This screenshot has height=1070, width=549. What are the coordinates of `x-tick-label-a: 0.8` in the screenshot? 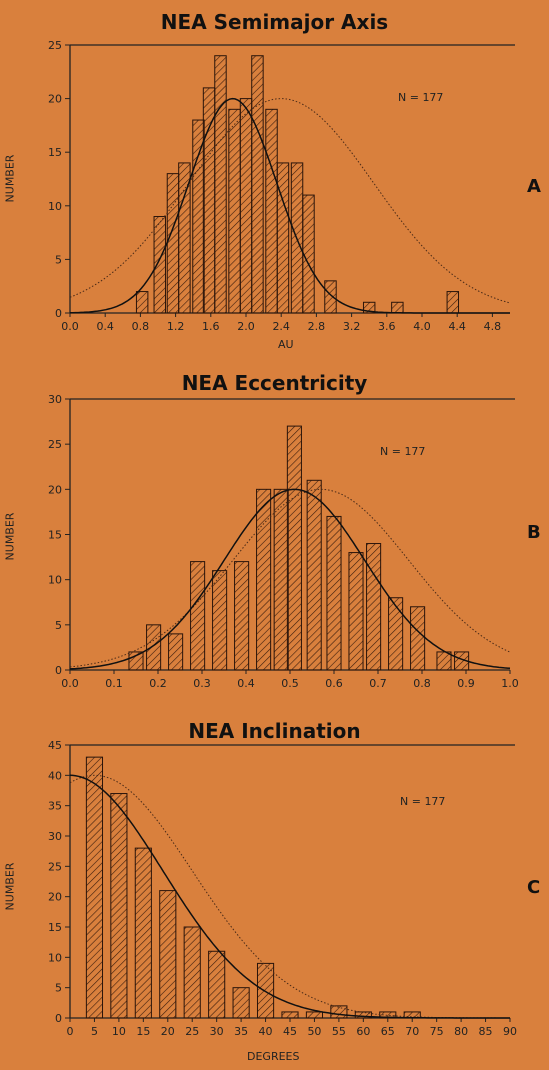 It's located at (141, 326).